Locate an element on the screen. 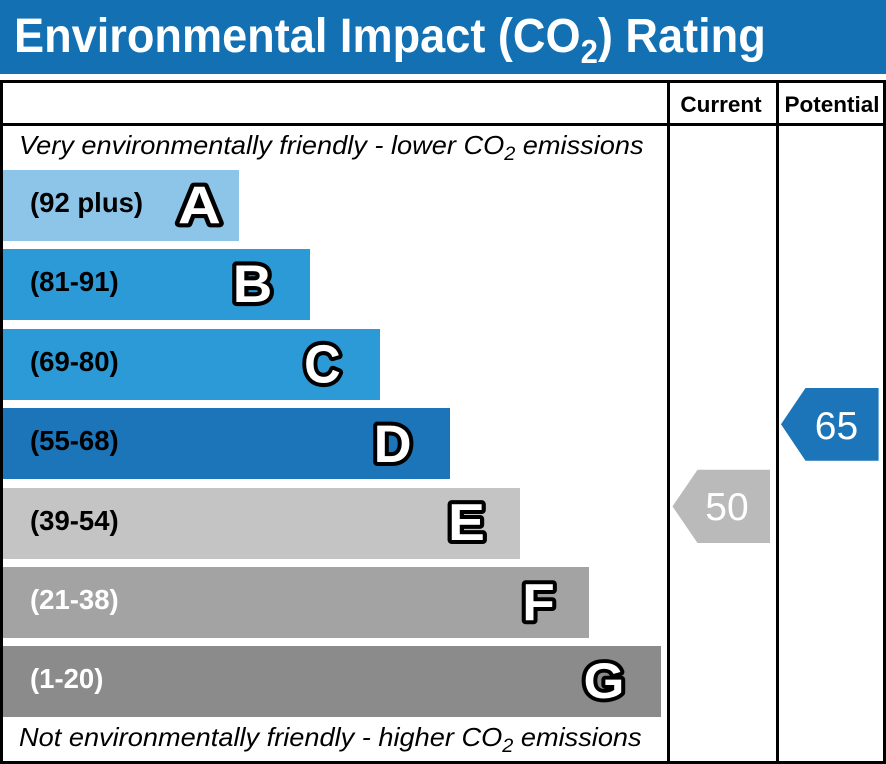 Image resolution: width=886 pixels, height=764 pixels. svg-text: 50 is located at coordinates (726, 507).